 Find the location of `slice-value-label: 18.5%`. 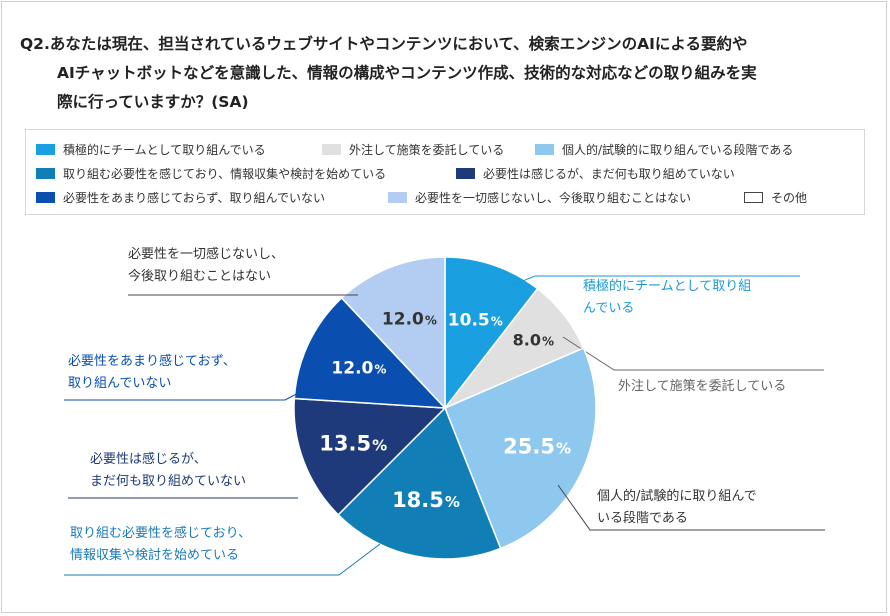

slice-value-label: 18.5% is located at coordinates (426, 500).